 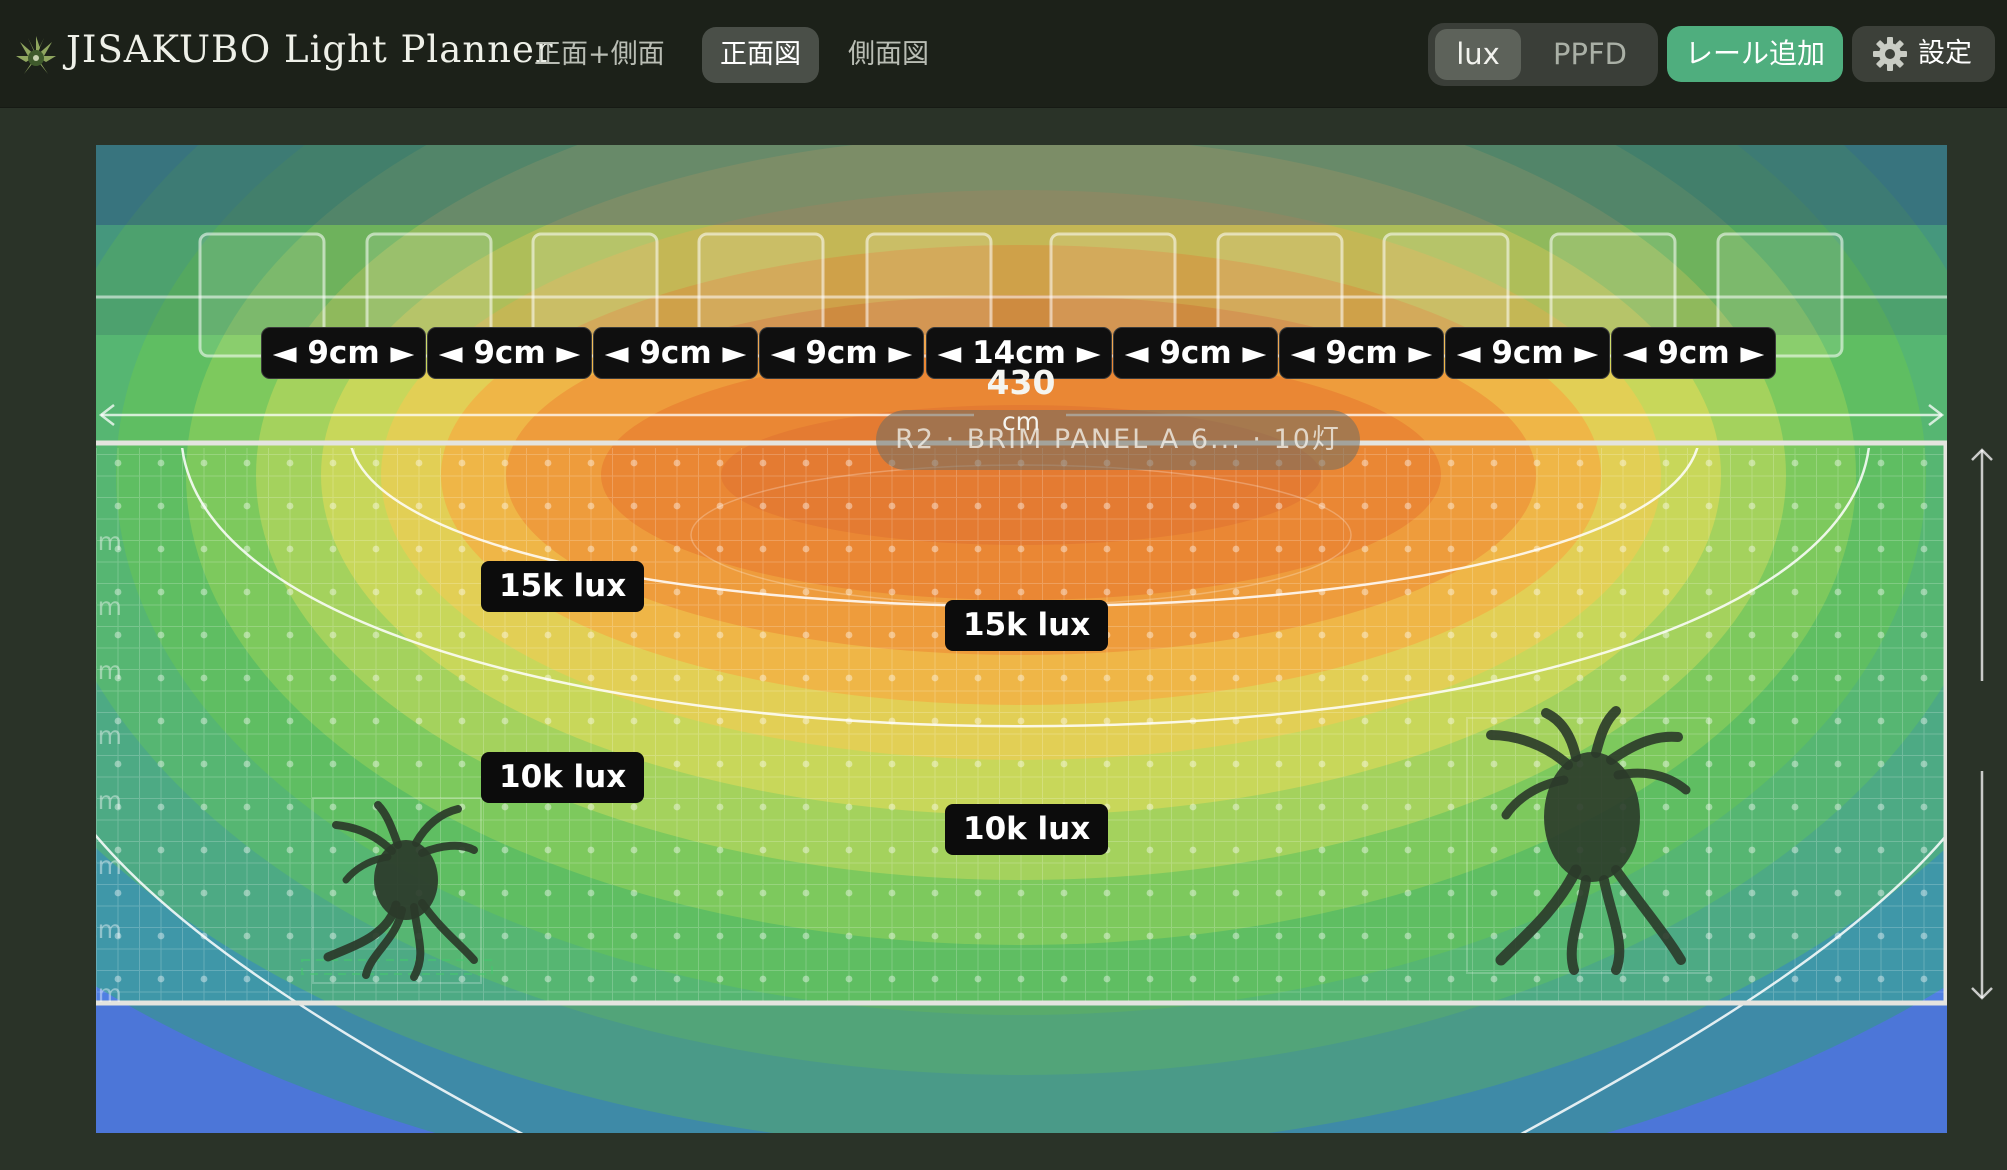 What do you see at coordinates (888, 54) in the screenshot?
I see `tab-side-view: 側面図` at bounding box center [888, 54].